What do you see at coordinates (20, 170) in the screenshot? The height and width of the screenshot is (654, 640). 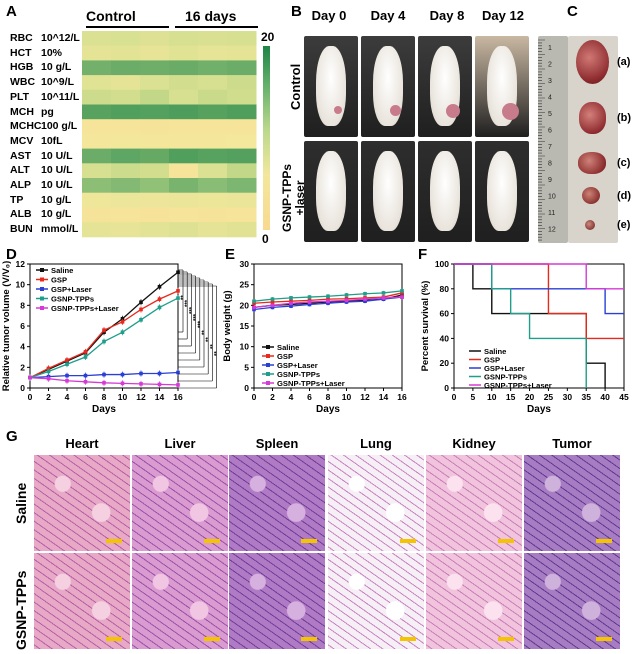 I see `heatmap-row-name: ALT` at bounding box center [20, 170].